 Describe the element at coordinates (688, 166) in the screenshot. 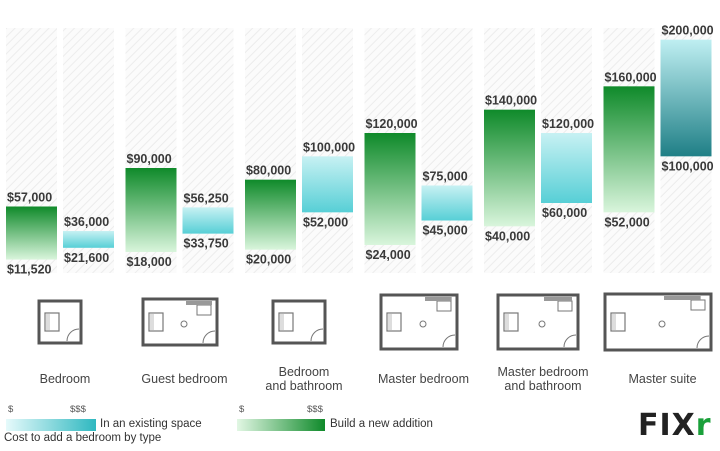

I see `existing-low-label-6: $100,000` at that location.